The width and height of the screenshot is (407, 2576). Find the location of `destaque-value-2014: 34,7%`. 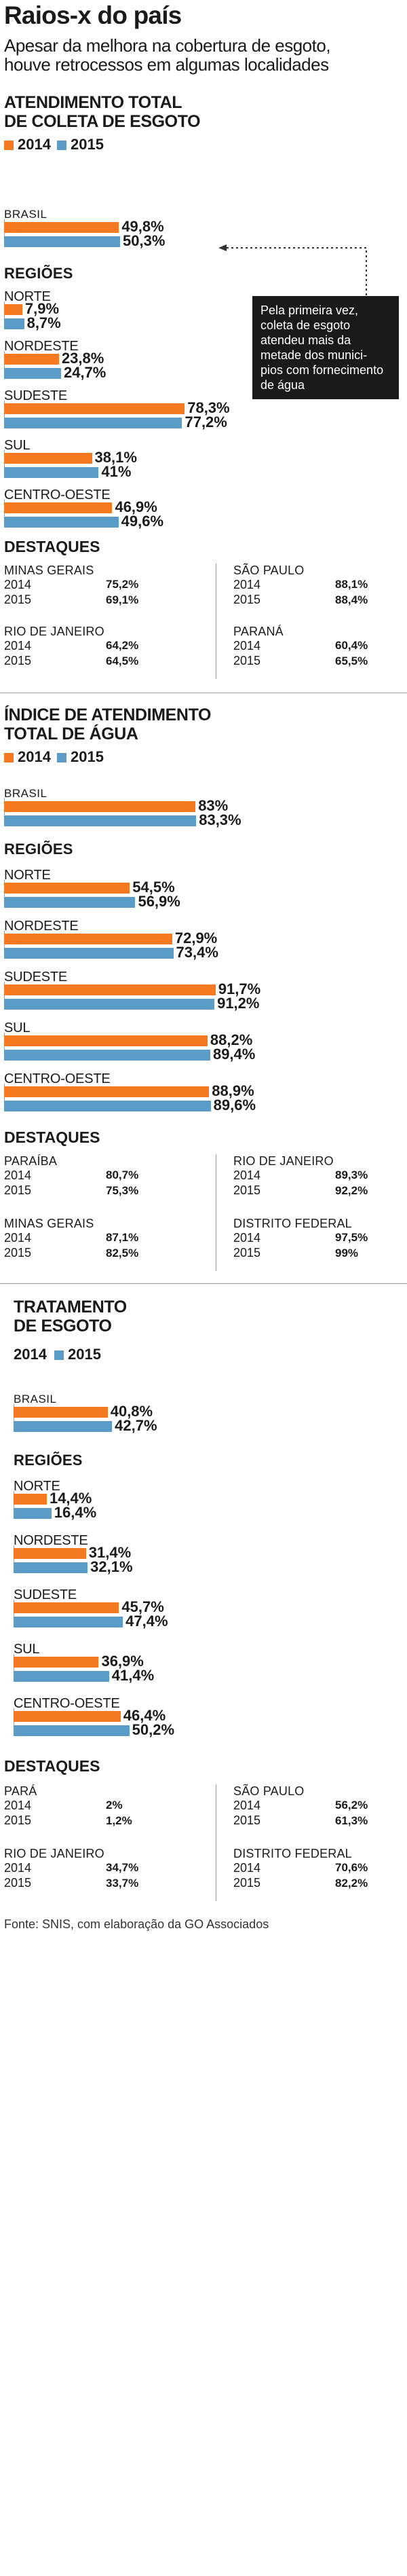

destaque-value-2014: 34,7% is located at coordinates (122, 1868).